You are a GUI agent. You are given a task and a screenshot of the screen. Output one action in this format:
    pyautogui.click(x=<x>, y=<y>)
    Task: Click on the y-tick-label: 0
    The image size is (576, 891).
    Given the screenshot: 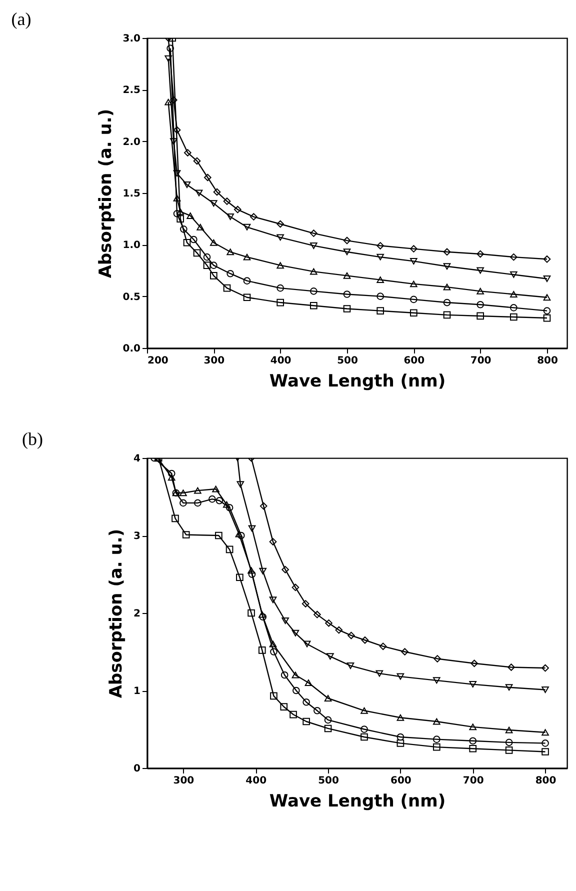 What is the action you would take?
    pyautogui.click(x=137, y=769)
    